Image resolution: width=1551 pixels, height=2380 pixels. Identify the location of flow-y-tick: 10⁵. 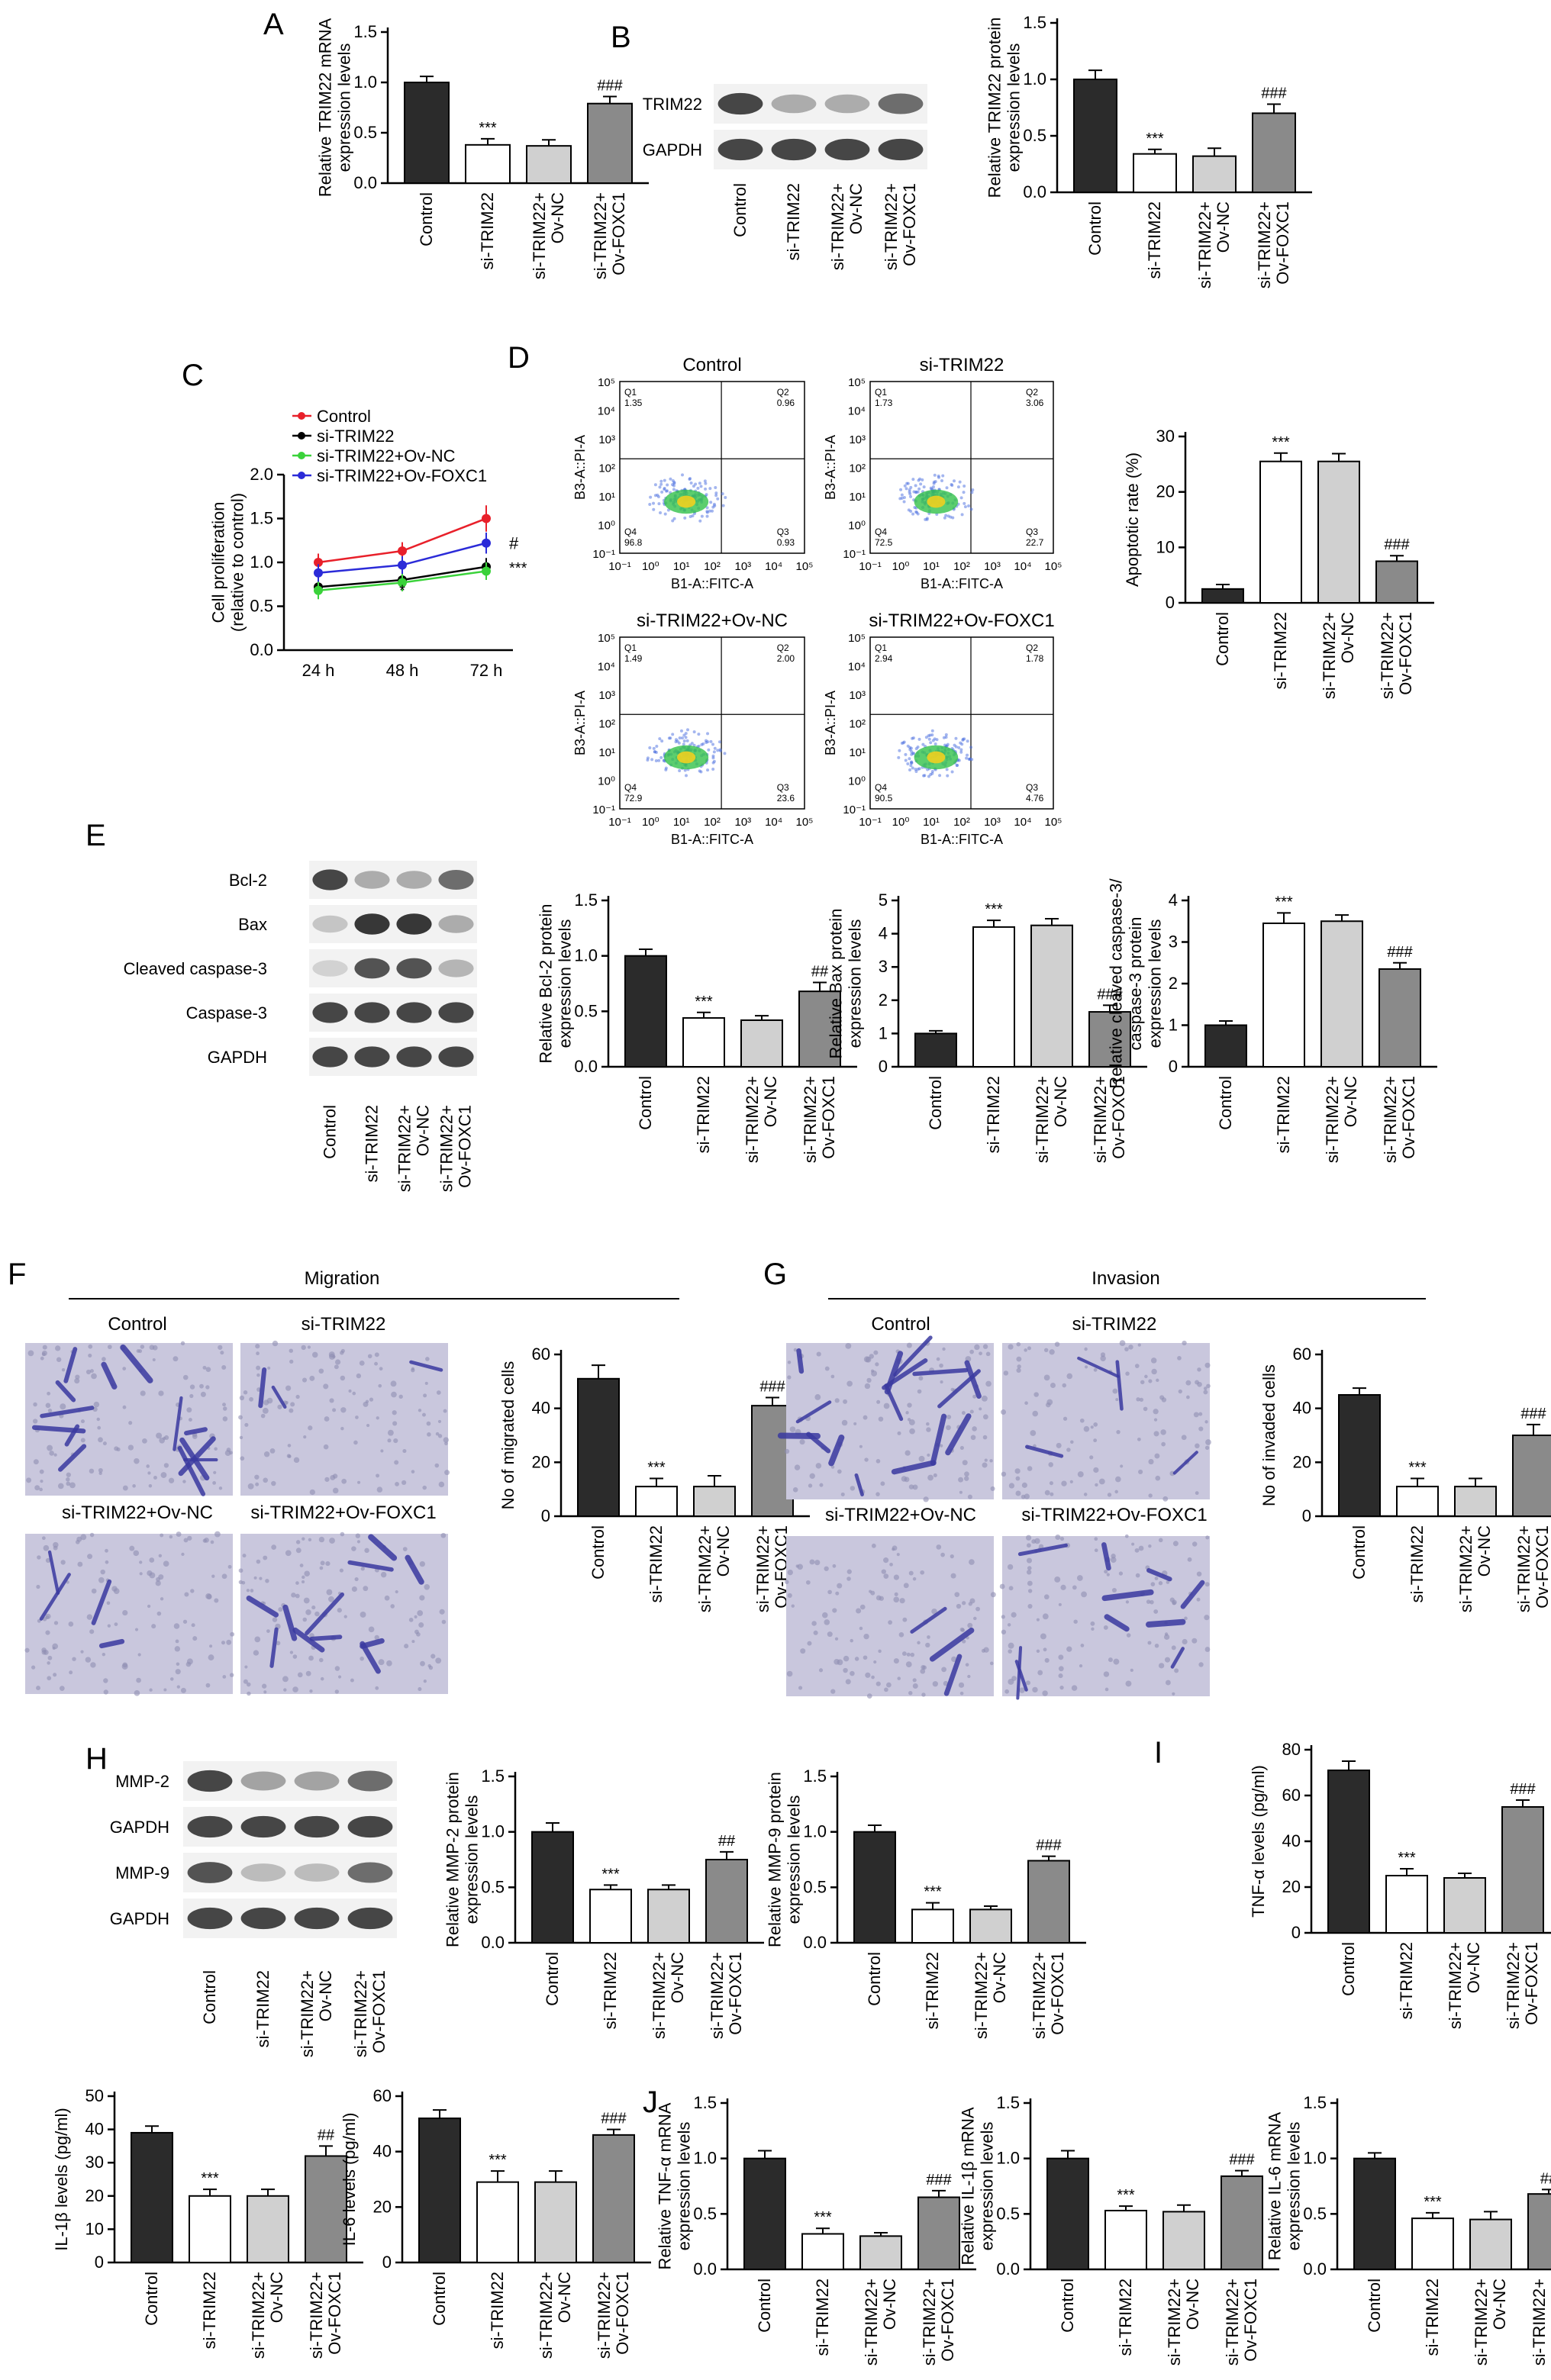
(606, 382).